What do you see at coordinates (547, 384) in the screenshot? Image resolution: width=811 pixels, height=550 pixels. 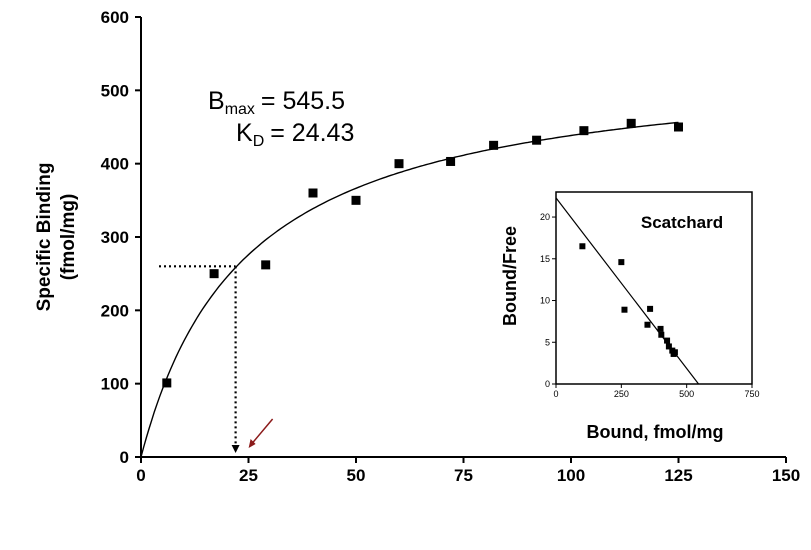 I see `inset-y-tick-label: 0` at bounding box center [547, 384].